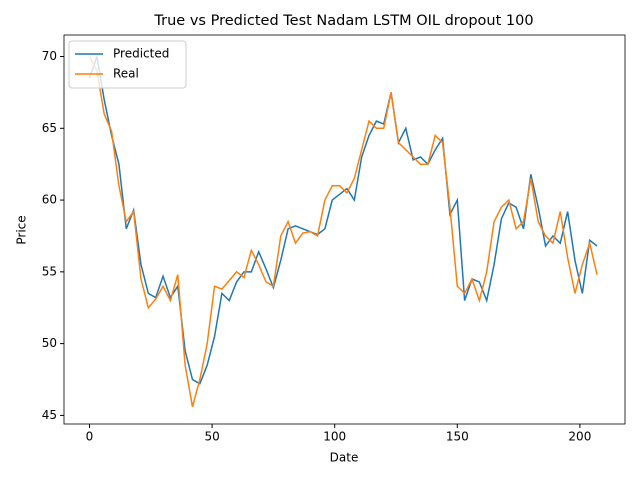  What do you see at coordinates (22, 229) in the screenshot?
I see `y-axis-label: Price` at bounding box center [22, 229].